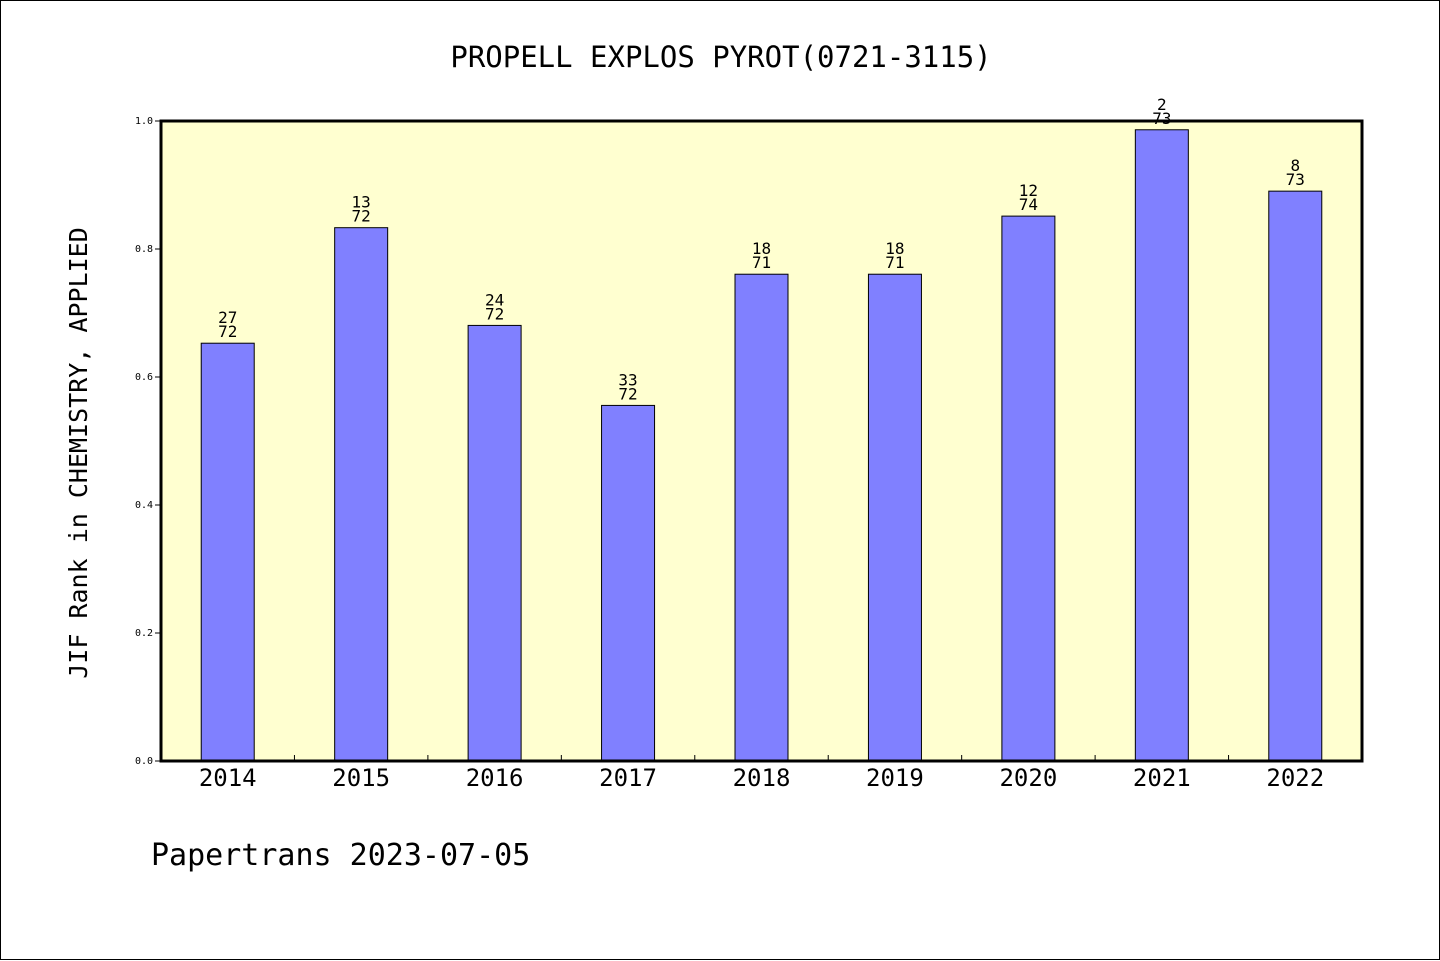  I want to click on y-tick-label: 0.4, so click(144, 505).